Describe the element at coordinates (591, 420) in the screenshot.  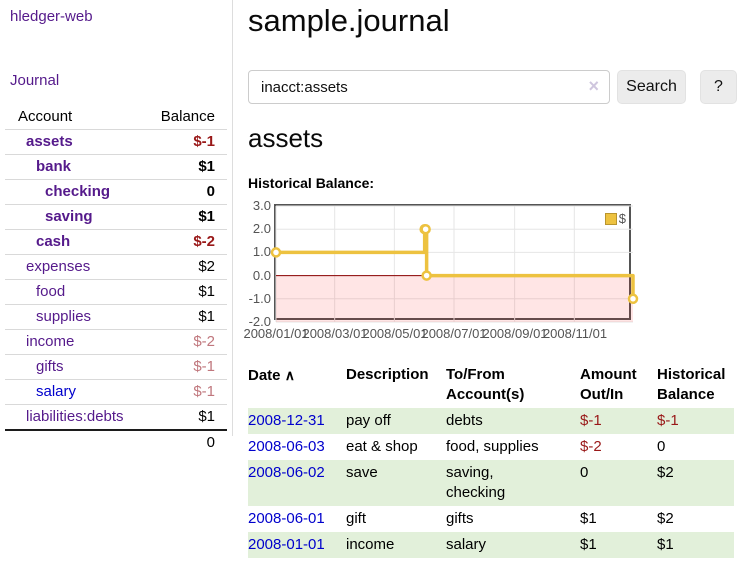
I see `transaction-amount: $-1` at that location.